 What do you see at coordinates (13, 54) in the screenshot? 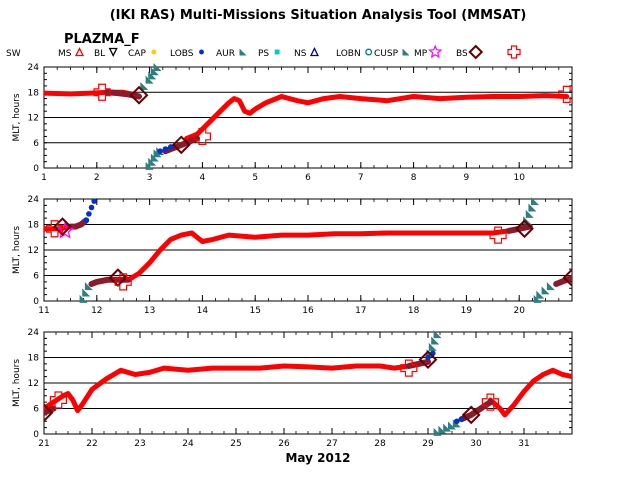
I see `legend-entry-sw: SW` at bounding box center [13, 54].